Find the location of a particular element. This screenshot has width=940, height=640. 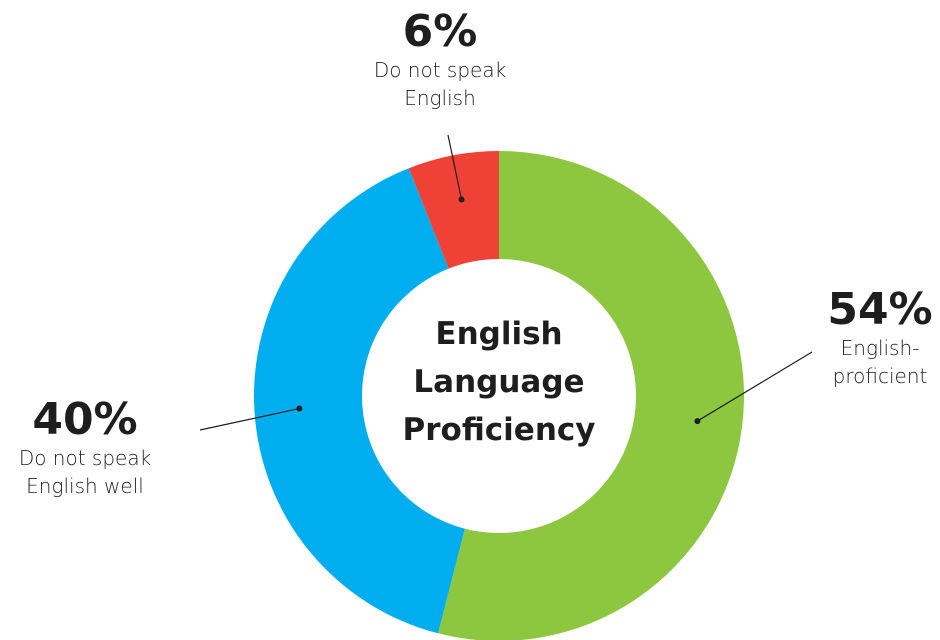

value-label: 54% is located at coordinates (880, 309).